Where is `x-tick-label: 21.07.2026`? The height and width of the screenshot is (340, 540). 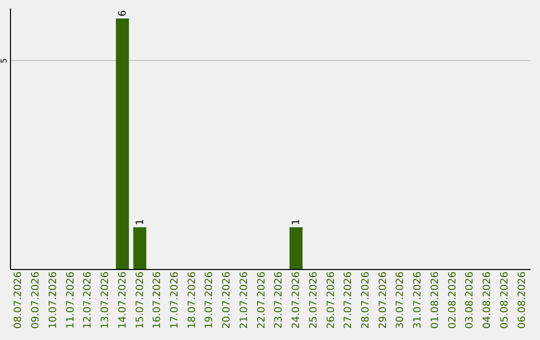 x-tick-label: 21.07.2026 is located at coordinates (244, 300).